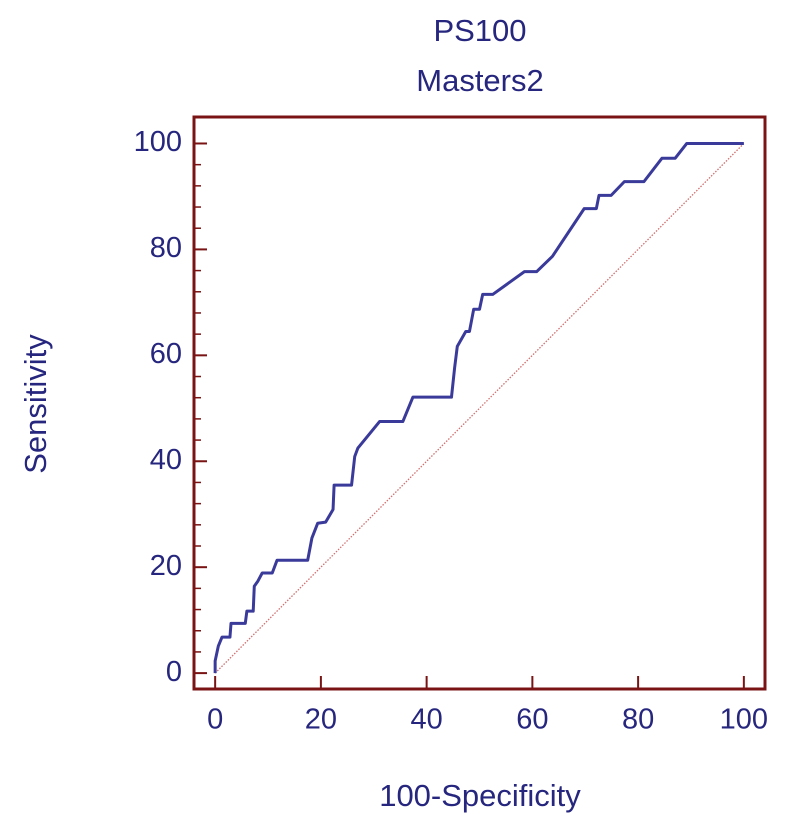 This screenshot has width=785, height=818. I want to click on x-tick-label: 80, so click(638, 720).